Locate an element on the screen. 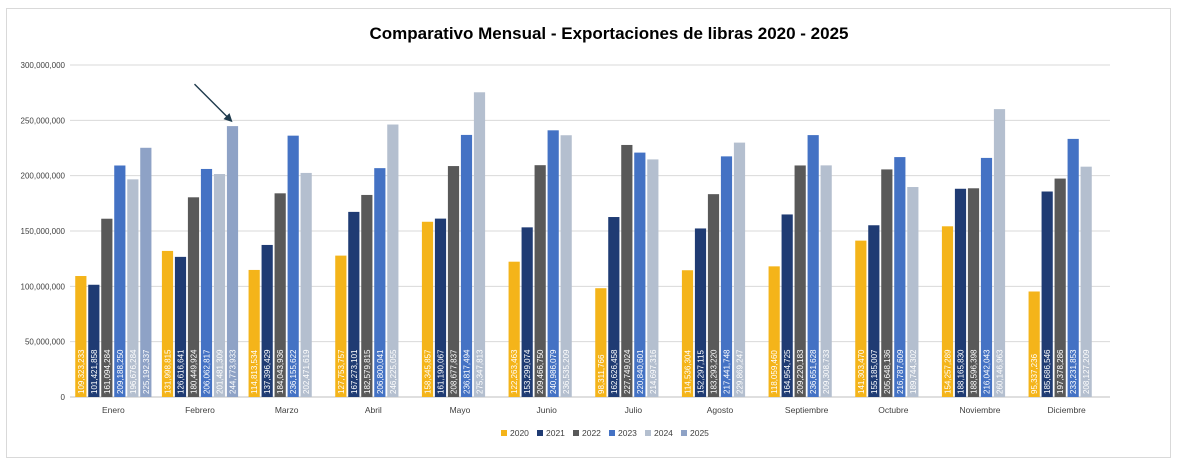  data-label: 244,773,933 is located at coordinates (233, 371).